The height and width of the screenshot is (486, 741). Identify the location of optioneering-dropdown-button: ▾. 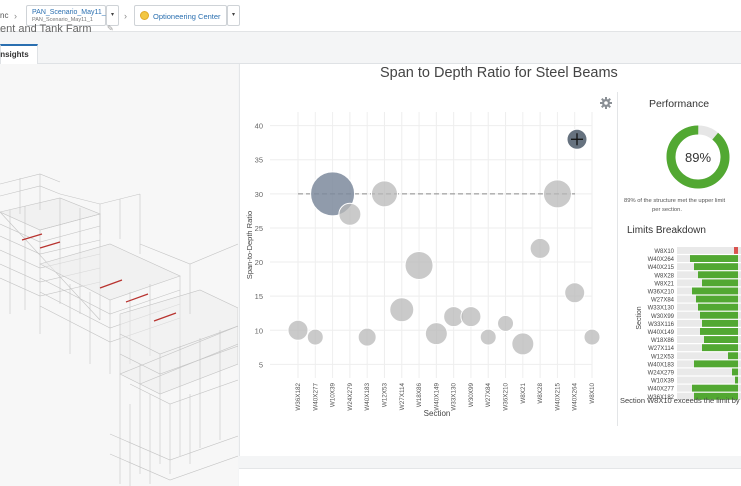
(233, 15).